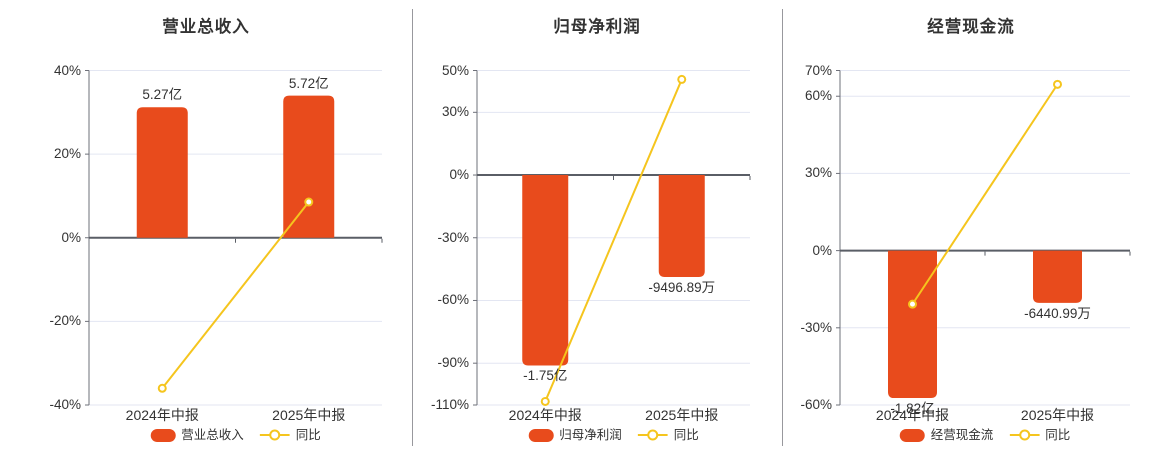 The width and height of the screenshot is (1160, 450). What do you see at coordinates (453, 363) in the screenshot?
I see `y-axis-tick-label: -90%` at bounding box center [453, 363].